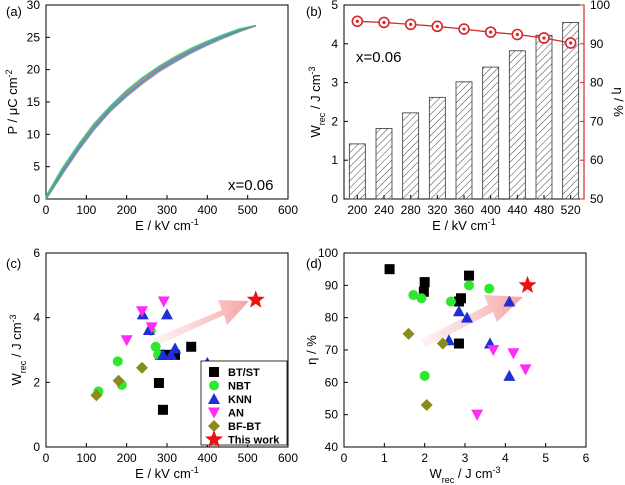  What do you see at coordinates (334, 160) in the screenshot?
I see `y-tick-label: 1` at bounding box center [334, 160].